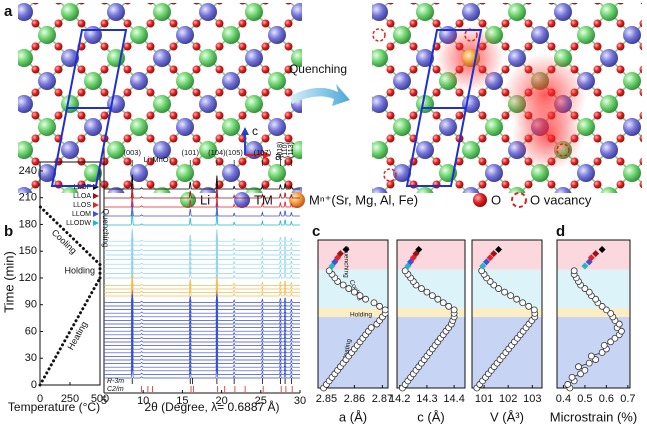 The height and width of the screenshot is (428, 647). I want to click on y-tick-label: 60, so click(31, 331).